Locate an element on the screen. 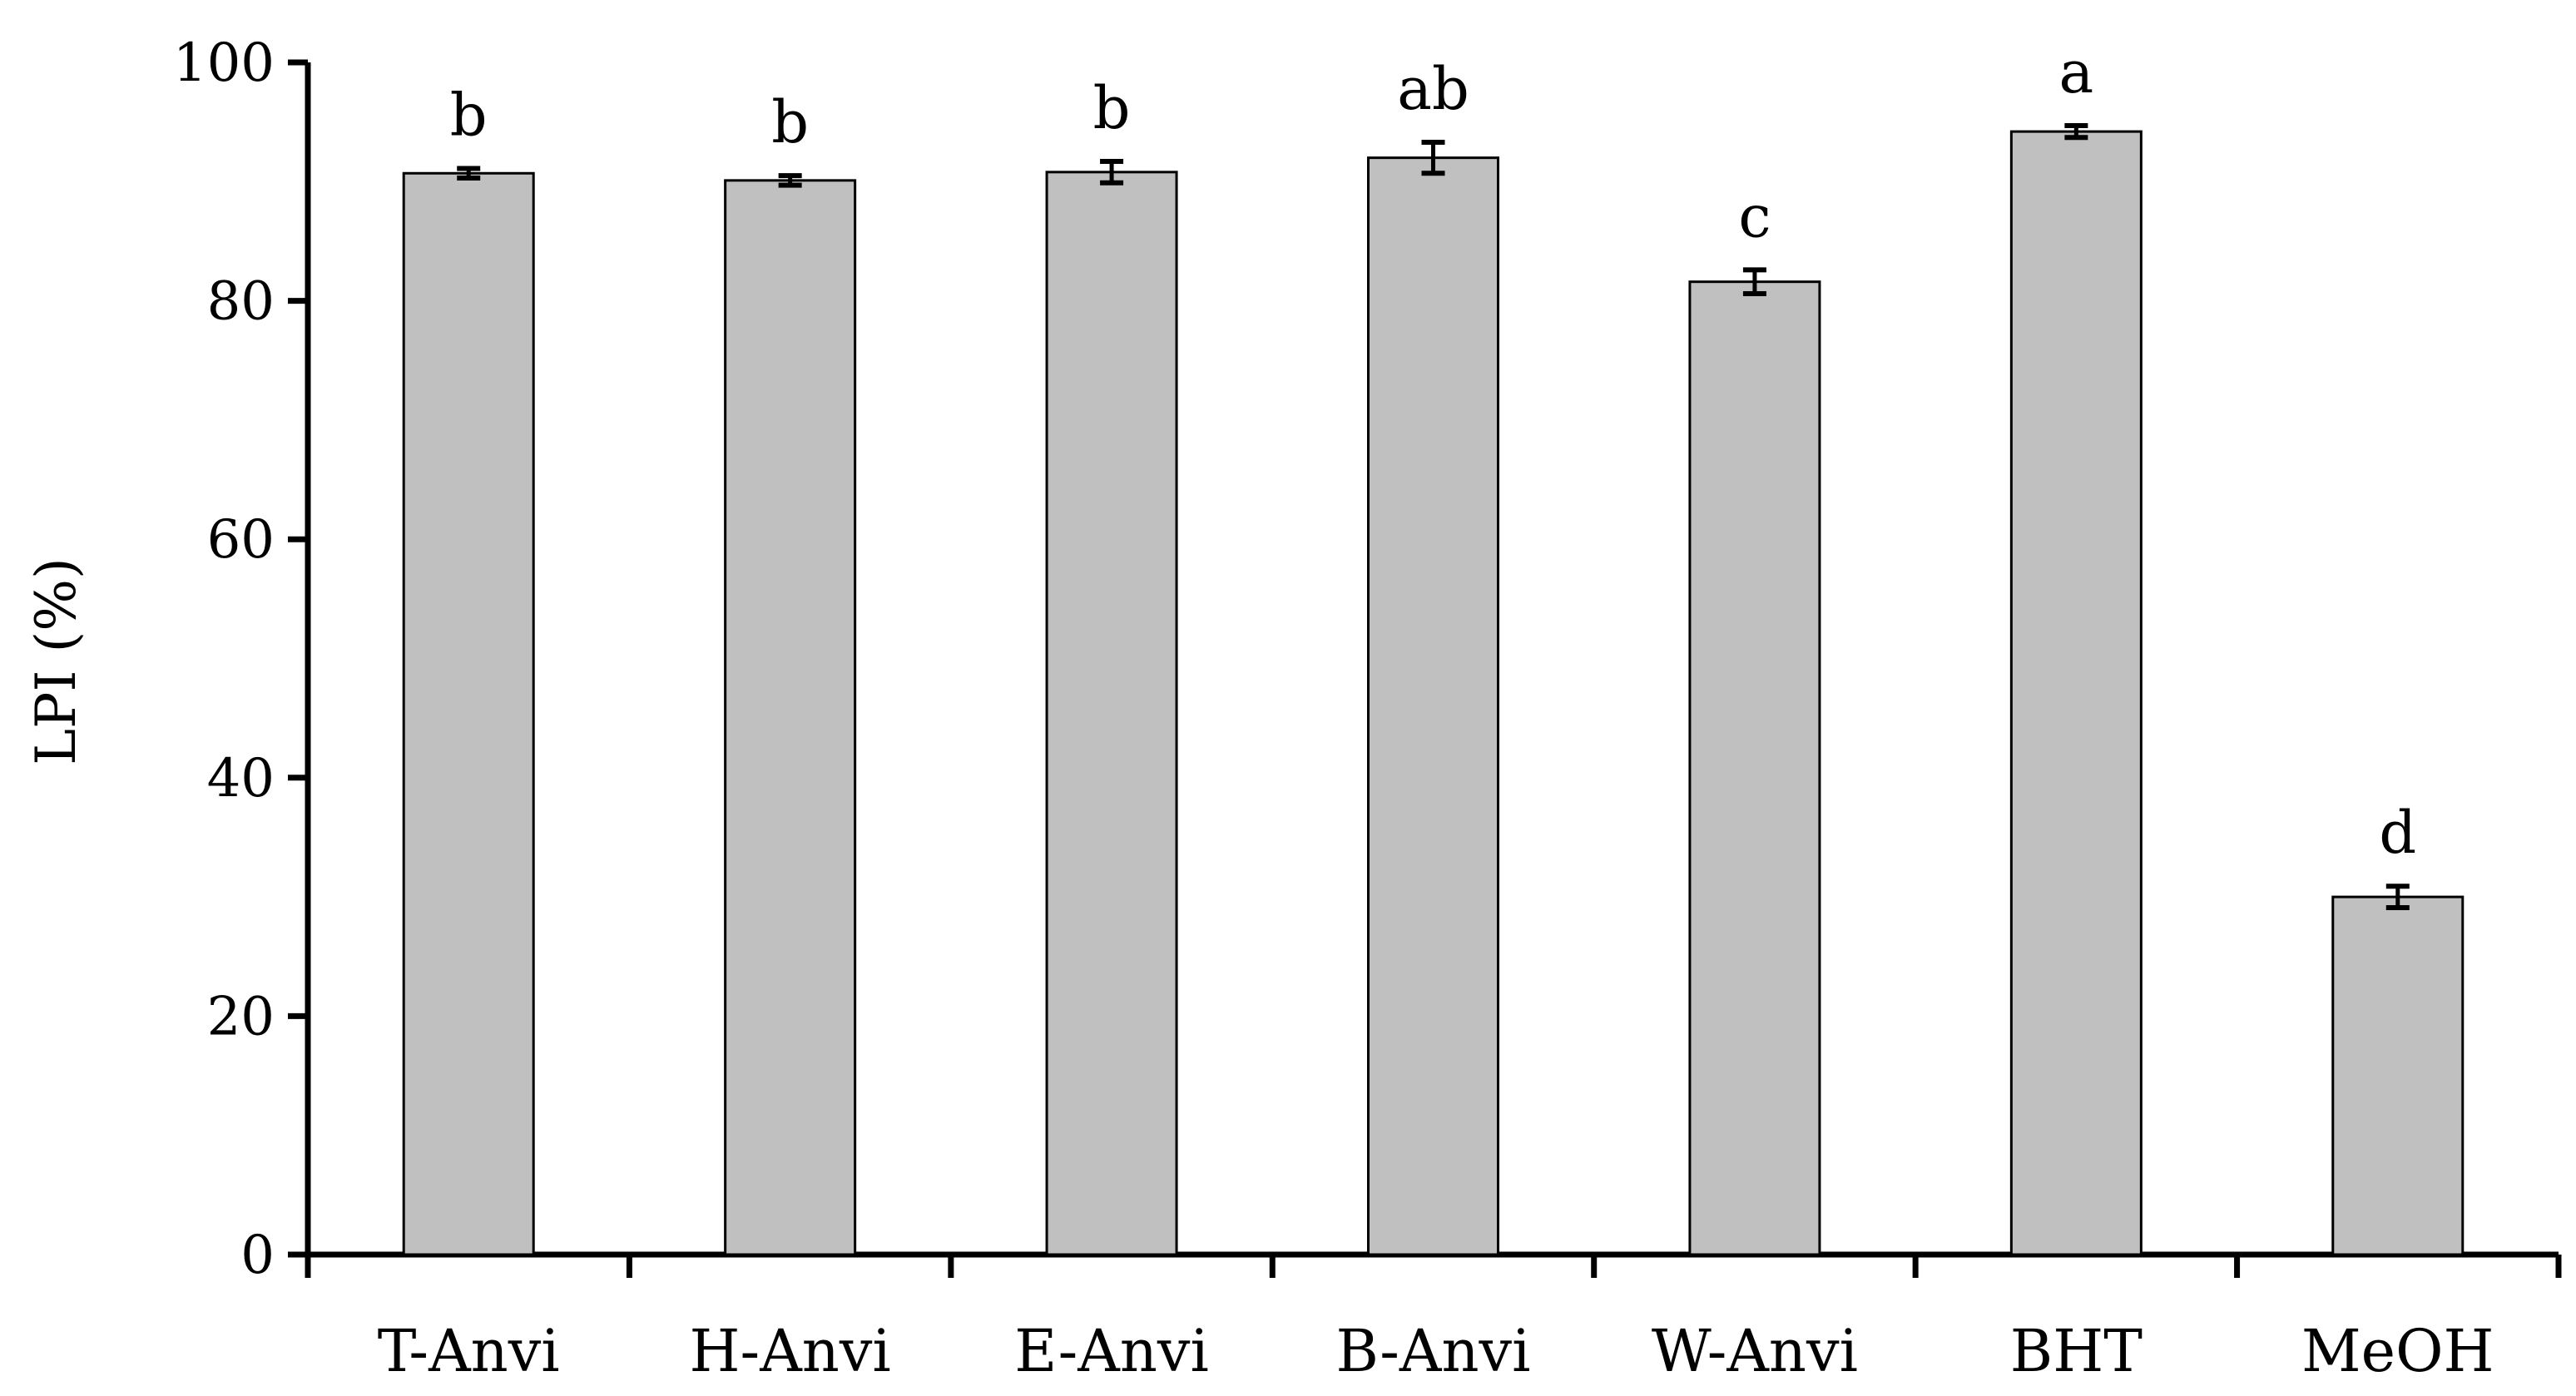 The image size is (2576, 1396). x-tick-label: MeOH is located at coordinates (2397, 1351).